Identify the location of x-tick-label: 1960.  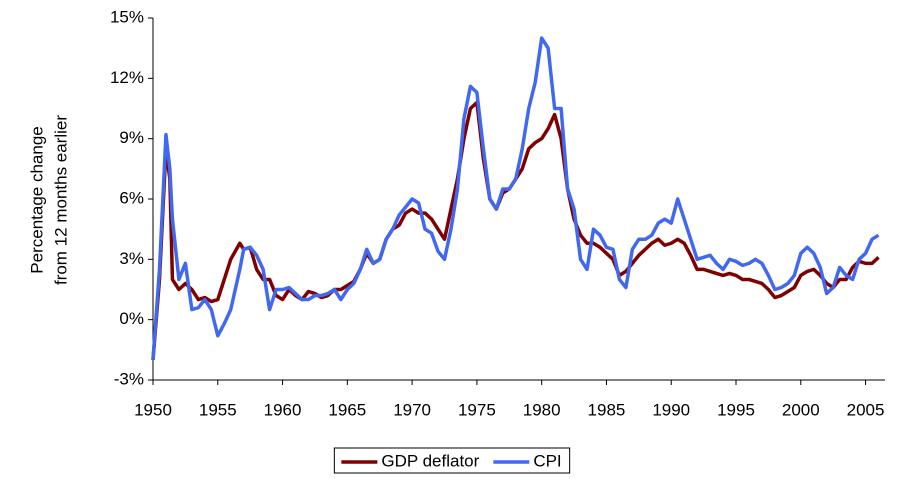
(283, 409).